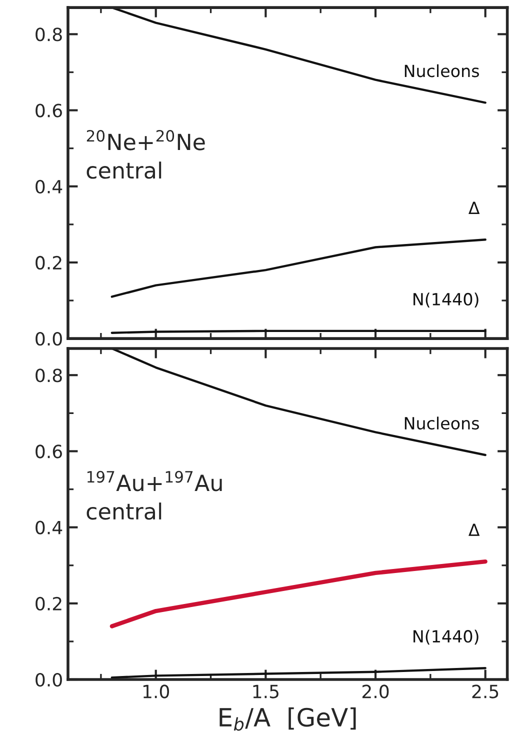 The height and width of the screenshot is (755, 523). What do you see at coordinates (154, 495) in the screenshot?
I see `text: $^{197}$Au+$^{197}$Au central` at bounding box center [154, 495].